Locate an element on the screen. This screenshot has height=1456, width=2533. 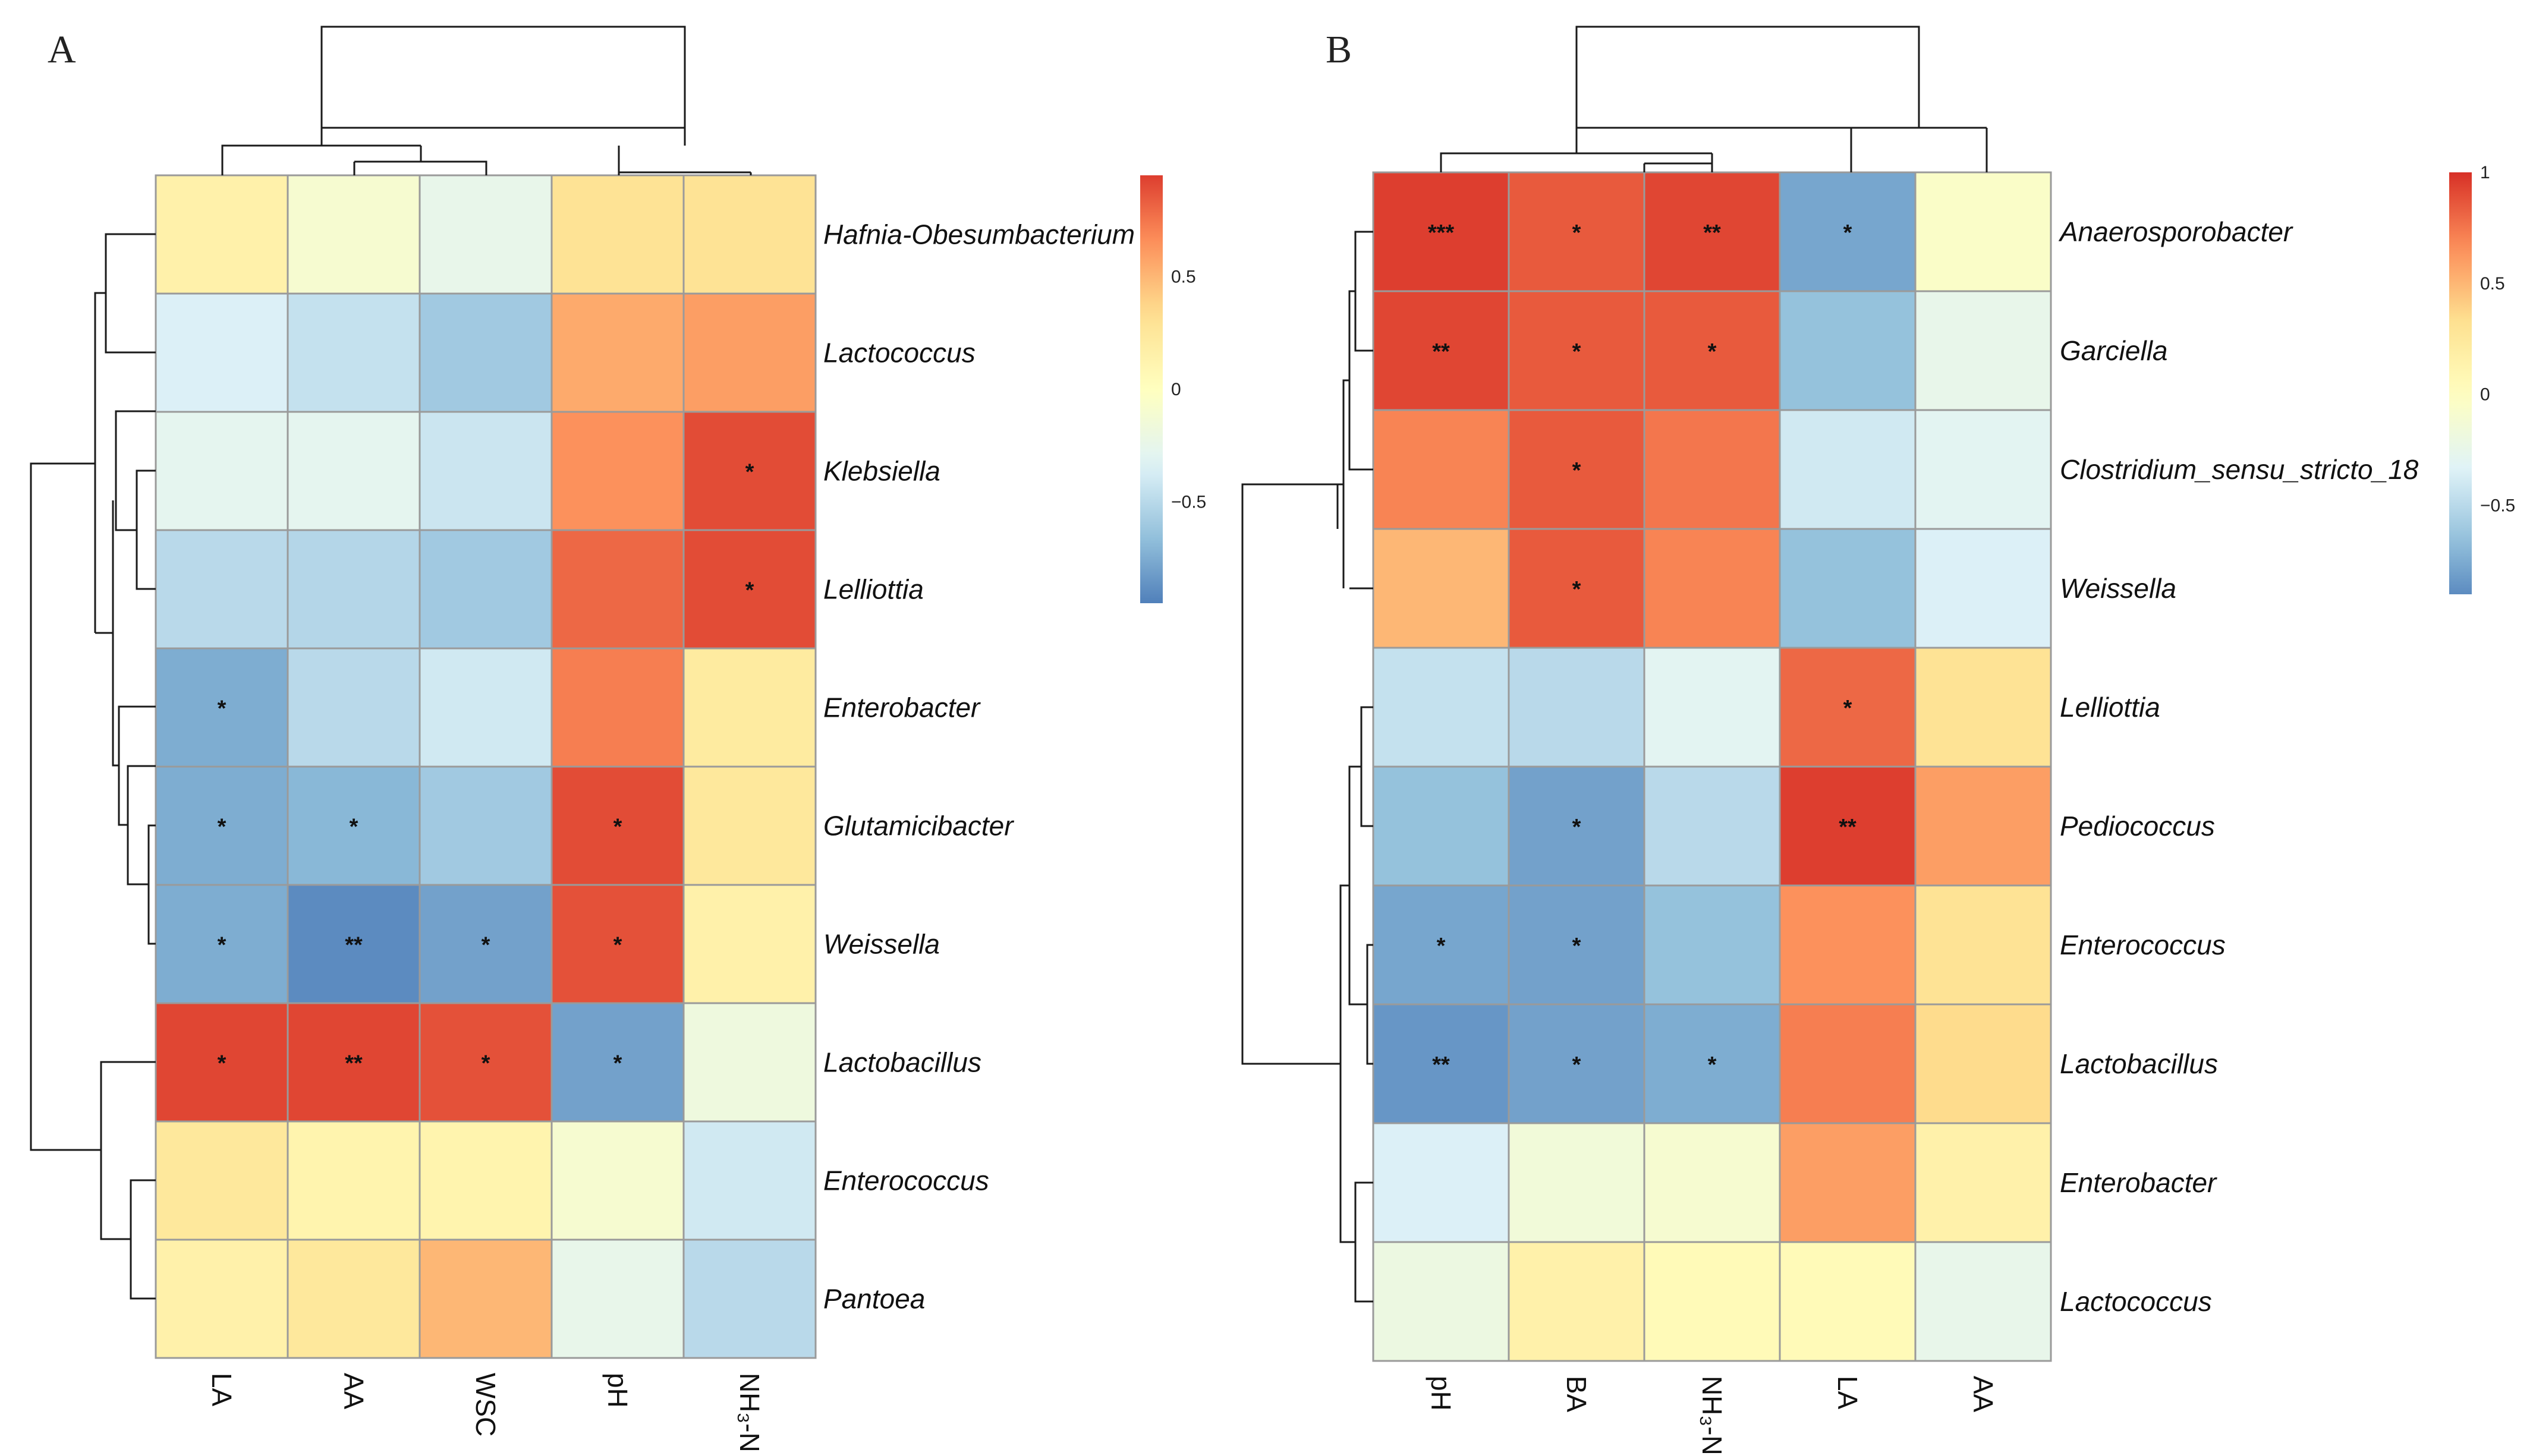
row-label: Lelliottia is located at coordinates (2110, 707).